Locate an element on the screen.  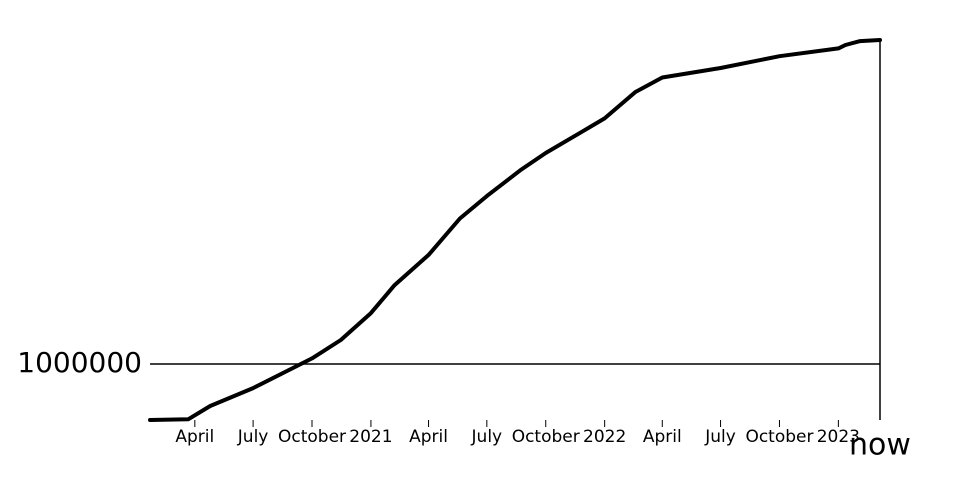
now-label: now is located at coordinates (880, 445).